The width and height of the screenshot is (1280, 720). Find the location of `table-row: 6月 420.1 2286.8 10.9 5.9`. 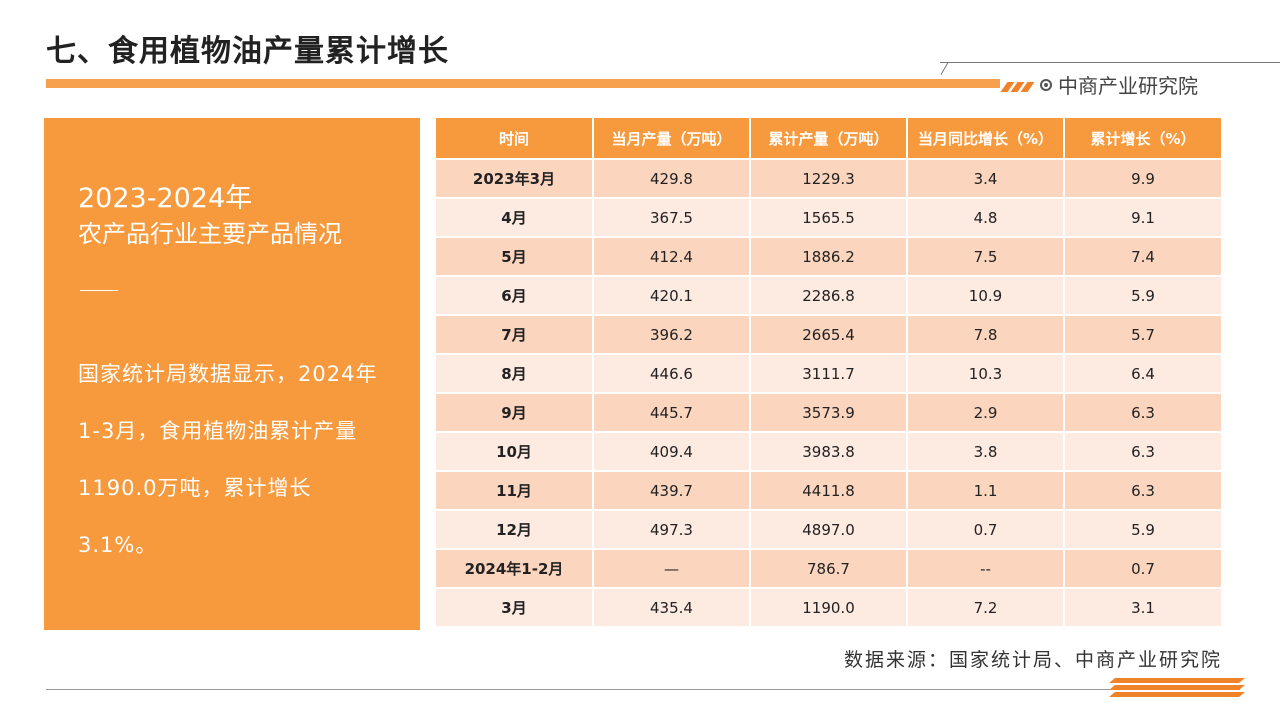

table-row: 6月 420.1 2286.8 10.9 5.9 is located at coordinates (828, 295).